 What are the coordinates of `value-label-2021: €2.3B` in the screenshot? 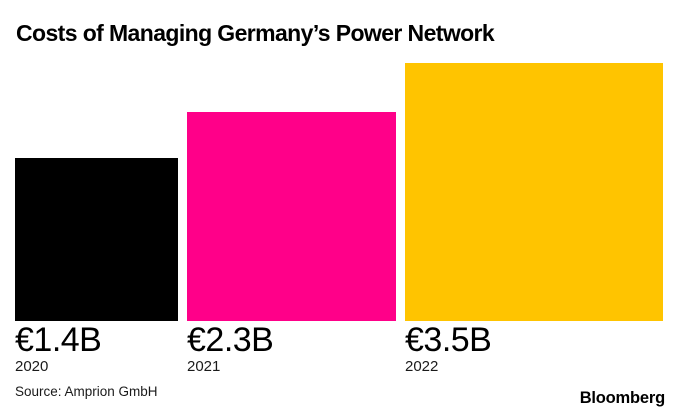 It's located at (230, 340).